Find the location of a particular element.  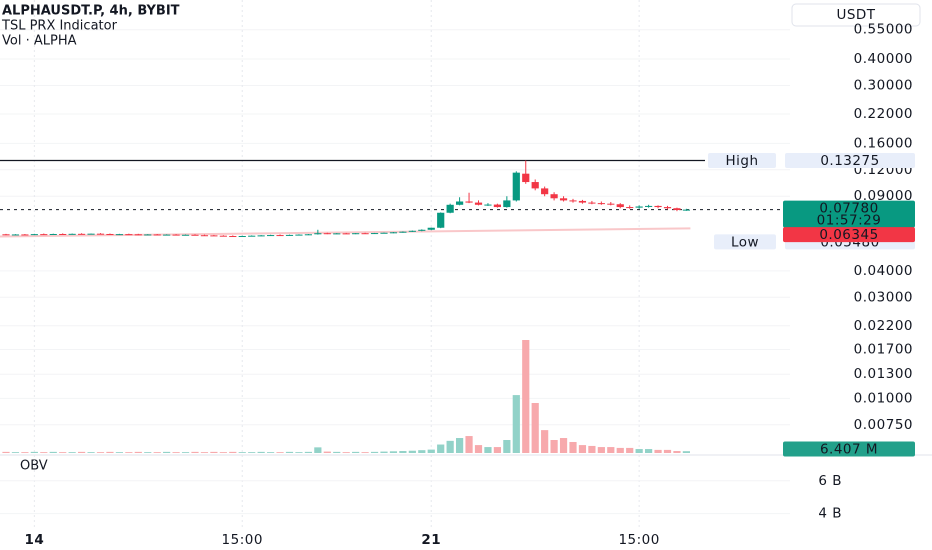

currency: USDT is located at coordinates (855, 15).